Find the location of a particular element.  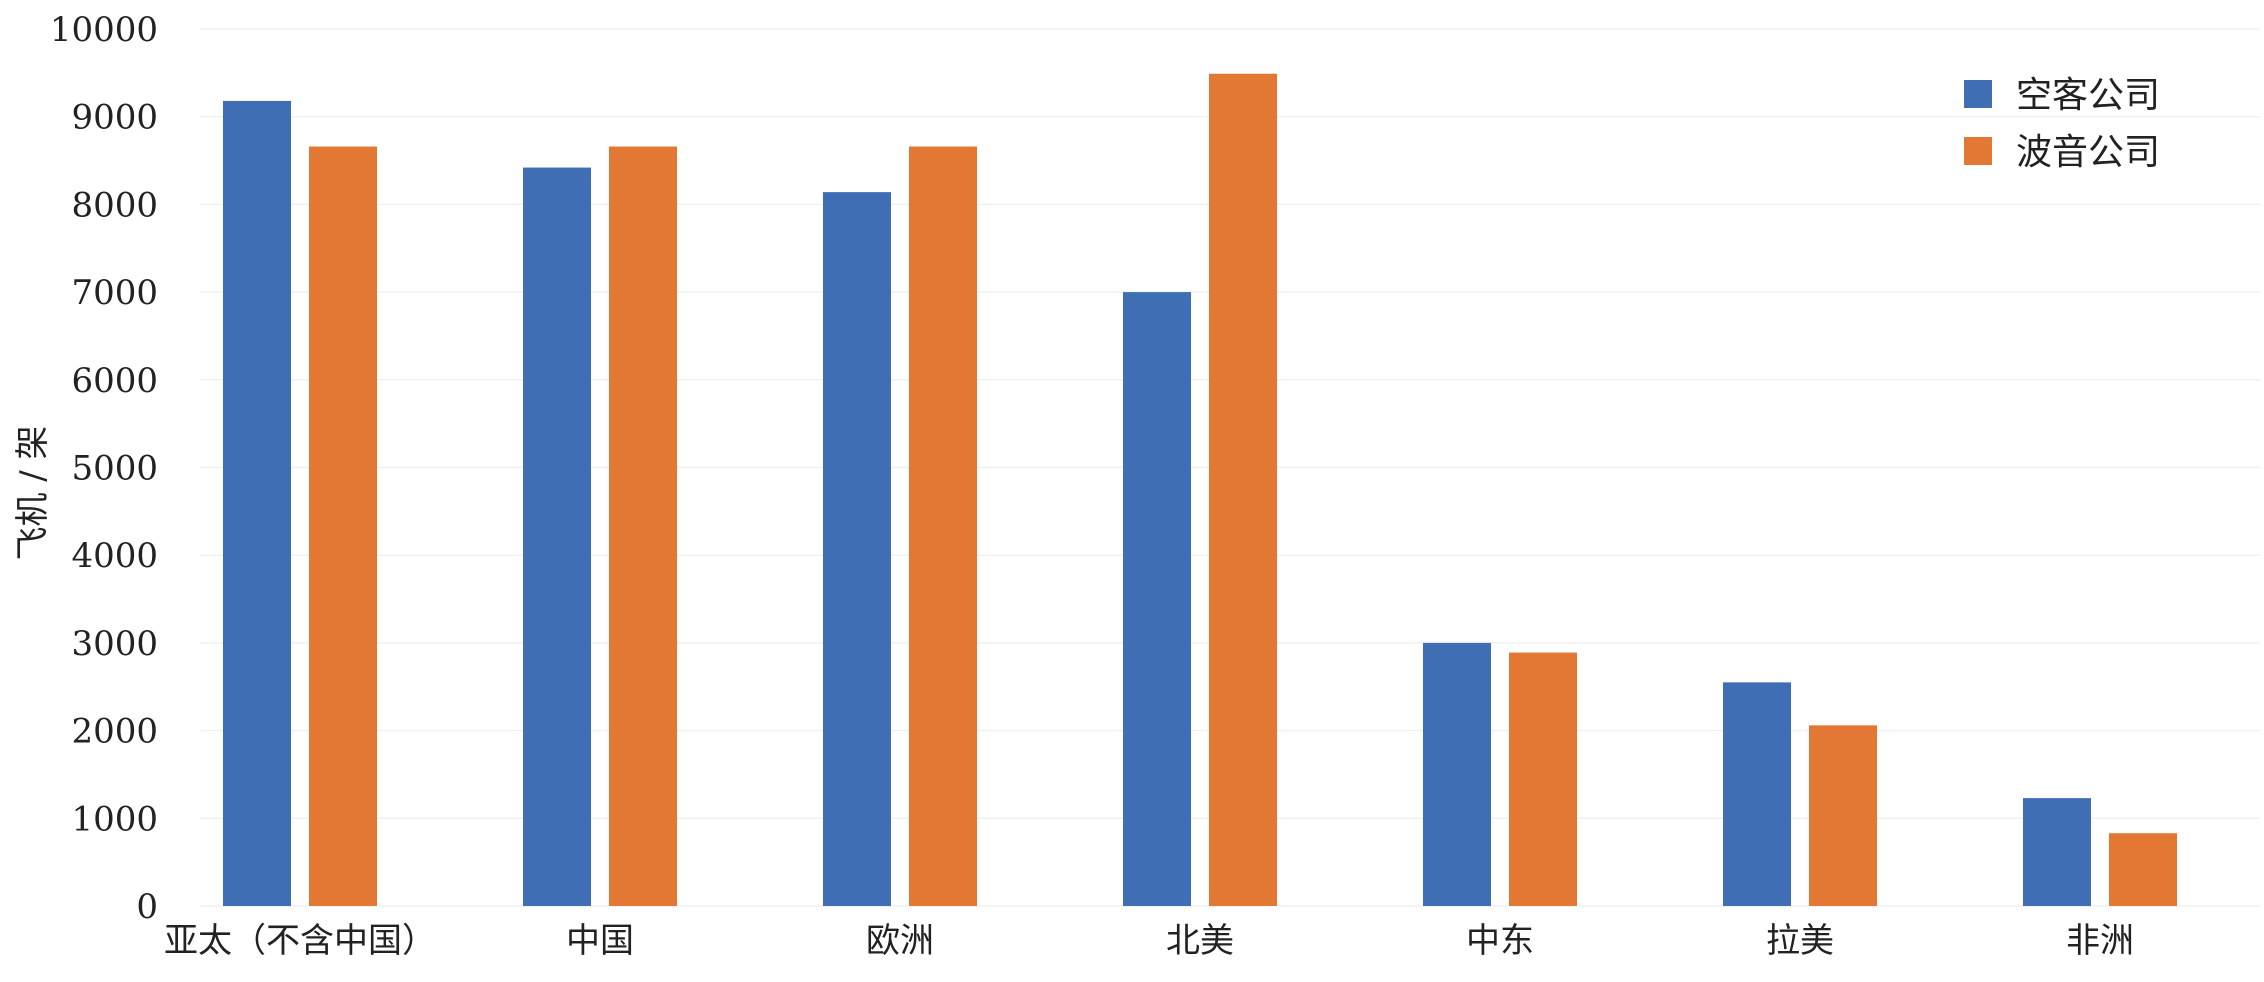

x-tick-label: 拉美 is located at coordinates (1800, 941).